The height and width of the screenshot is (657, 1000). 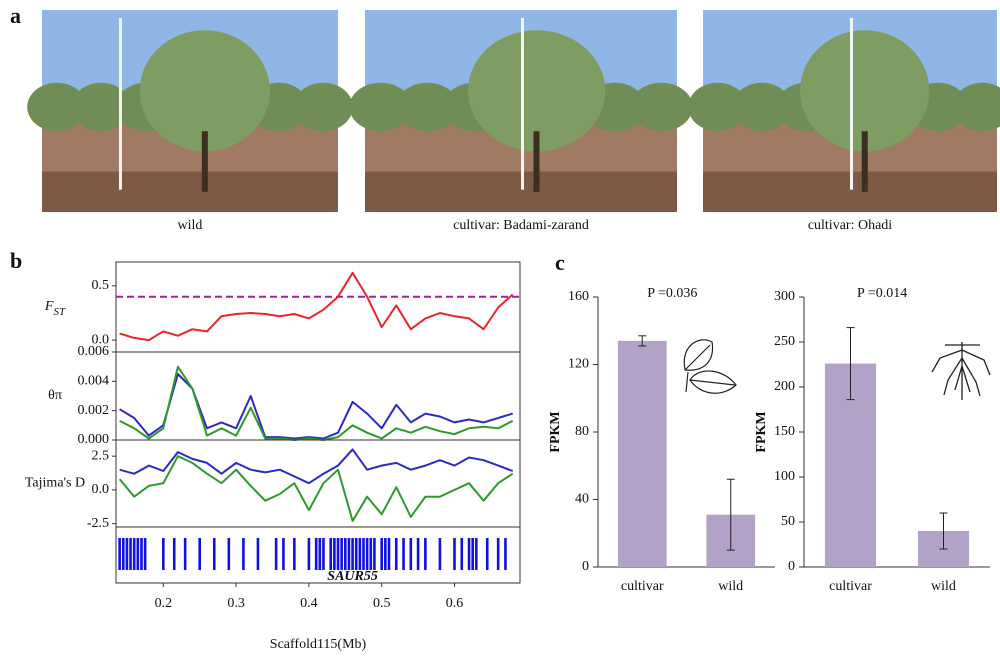 What do you see at coordinates (190, 225) in the screenshot?
I see `photo-caption: wild` at bounding box center [190, 225].